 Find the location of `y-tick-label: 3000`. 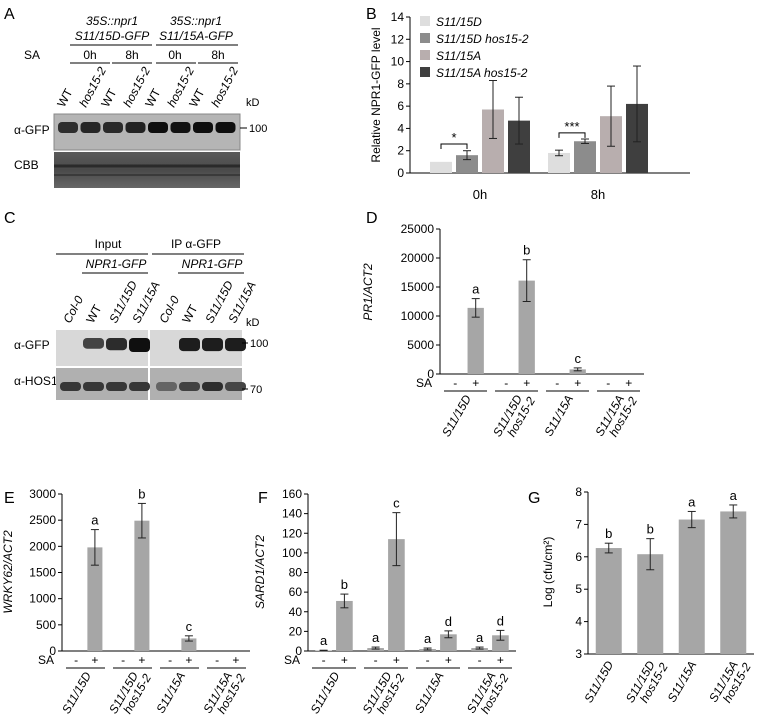

y-tick-label: 3000 is located at coordinates (42, 494).